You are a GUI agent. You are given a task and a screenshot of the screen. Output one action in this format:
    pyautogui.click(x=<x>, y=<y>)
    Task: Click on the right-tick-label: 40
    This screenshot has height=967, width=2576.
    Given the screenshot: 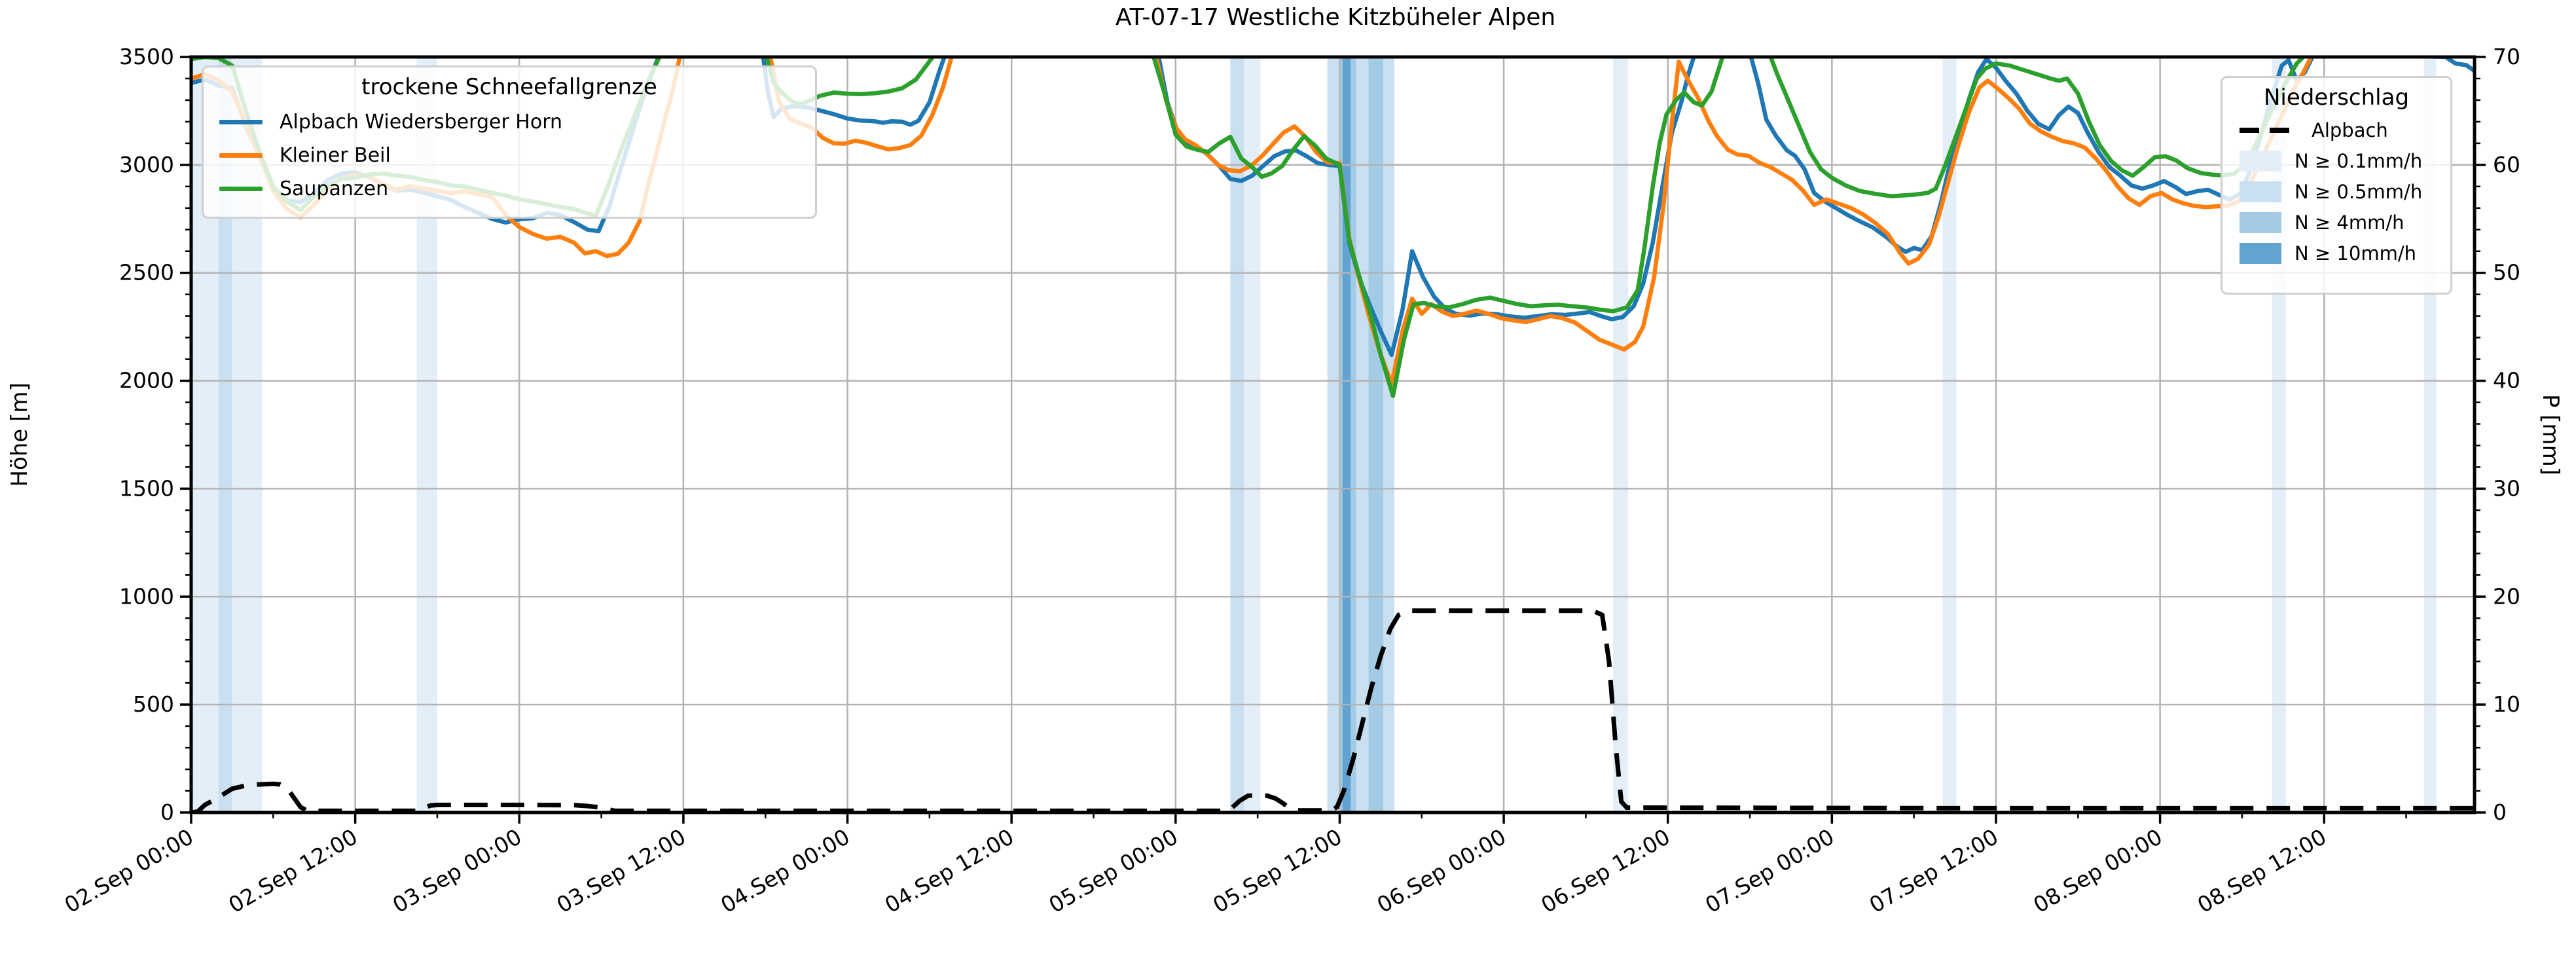 What is the action you would take?
    pyautogui.click(x=2506, y=380)
    